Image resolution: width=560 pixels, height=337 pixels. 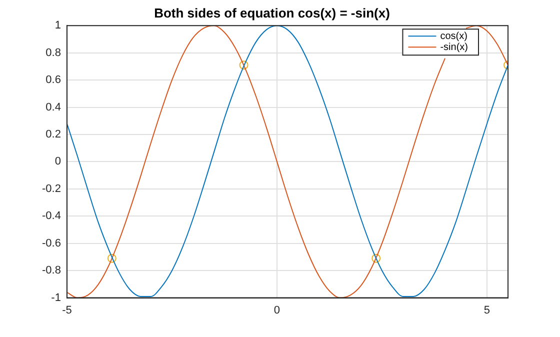 I want to click on y-tick-label: 0, so click(x=57, y=162).